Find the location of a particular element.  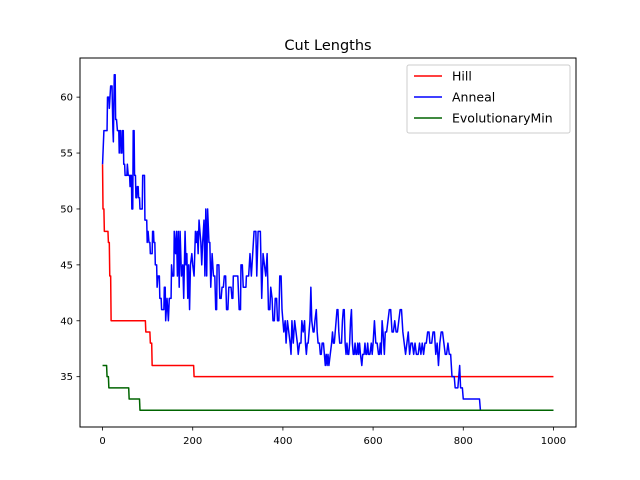

legend-label-anneal: Anneal is located at coordinates (473, 97).